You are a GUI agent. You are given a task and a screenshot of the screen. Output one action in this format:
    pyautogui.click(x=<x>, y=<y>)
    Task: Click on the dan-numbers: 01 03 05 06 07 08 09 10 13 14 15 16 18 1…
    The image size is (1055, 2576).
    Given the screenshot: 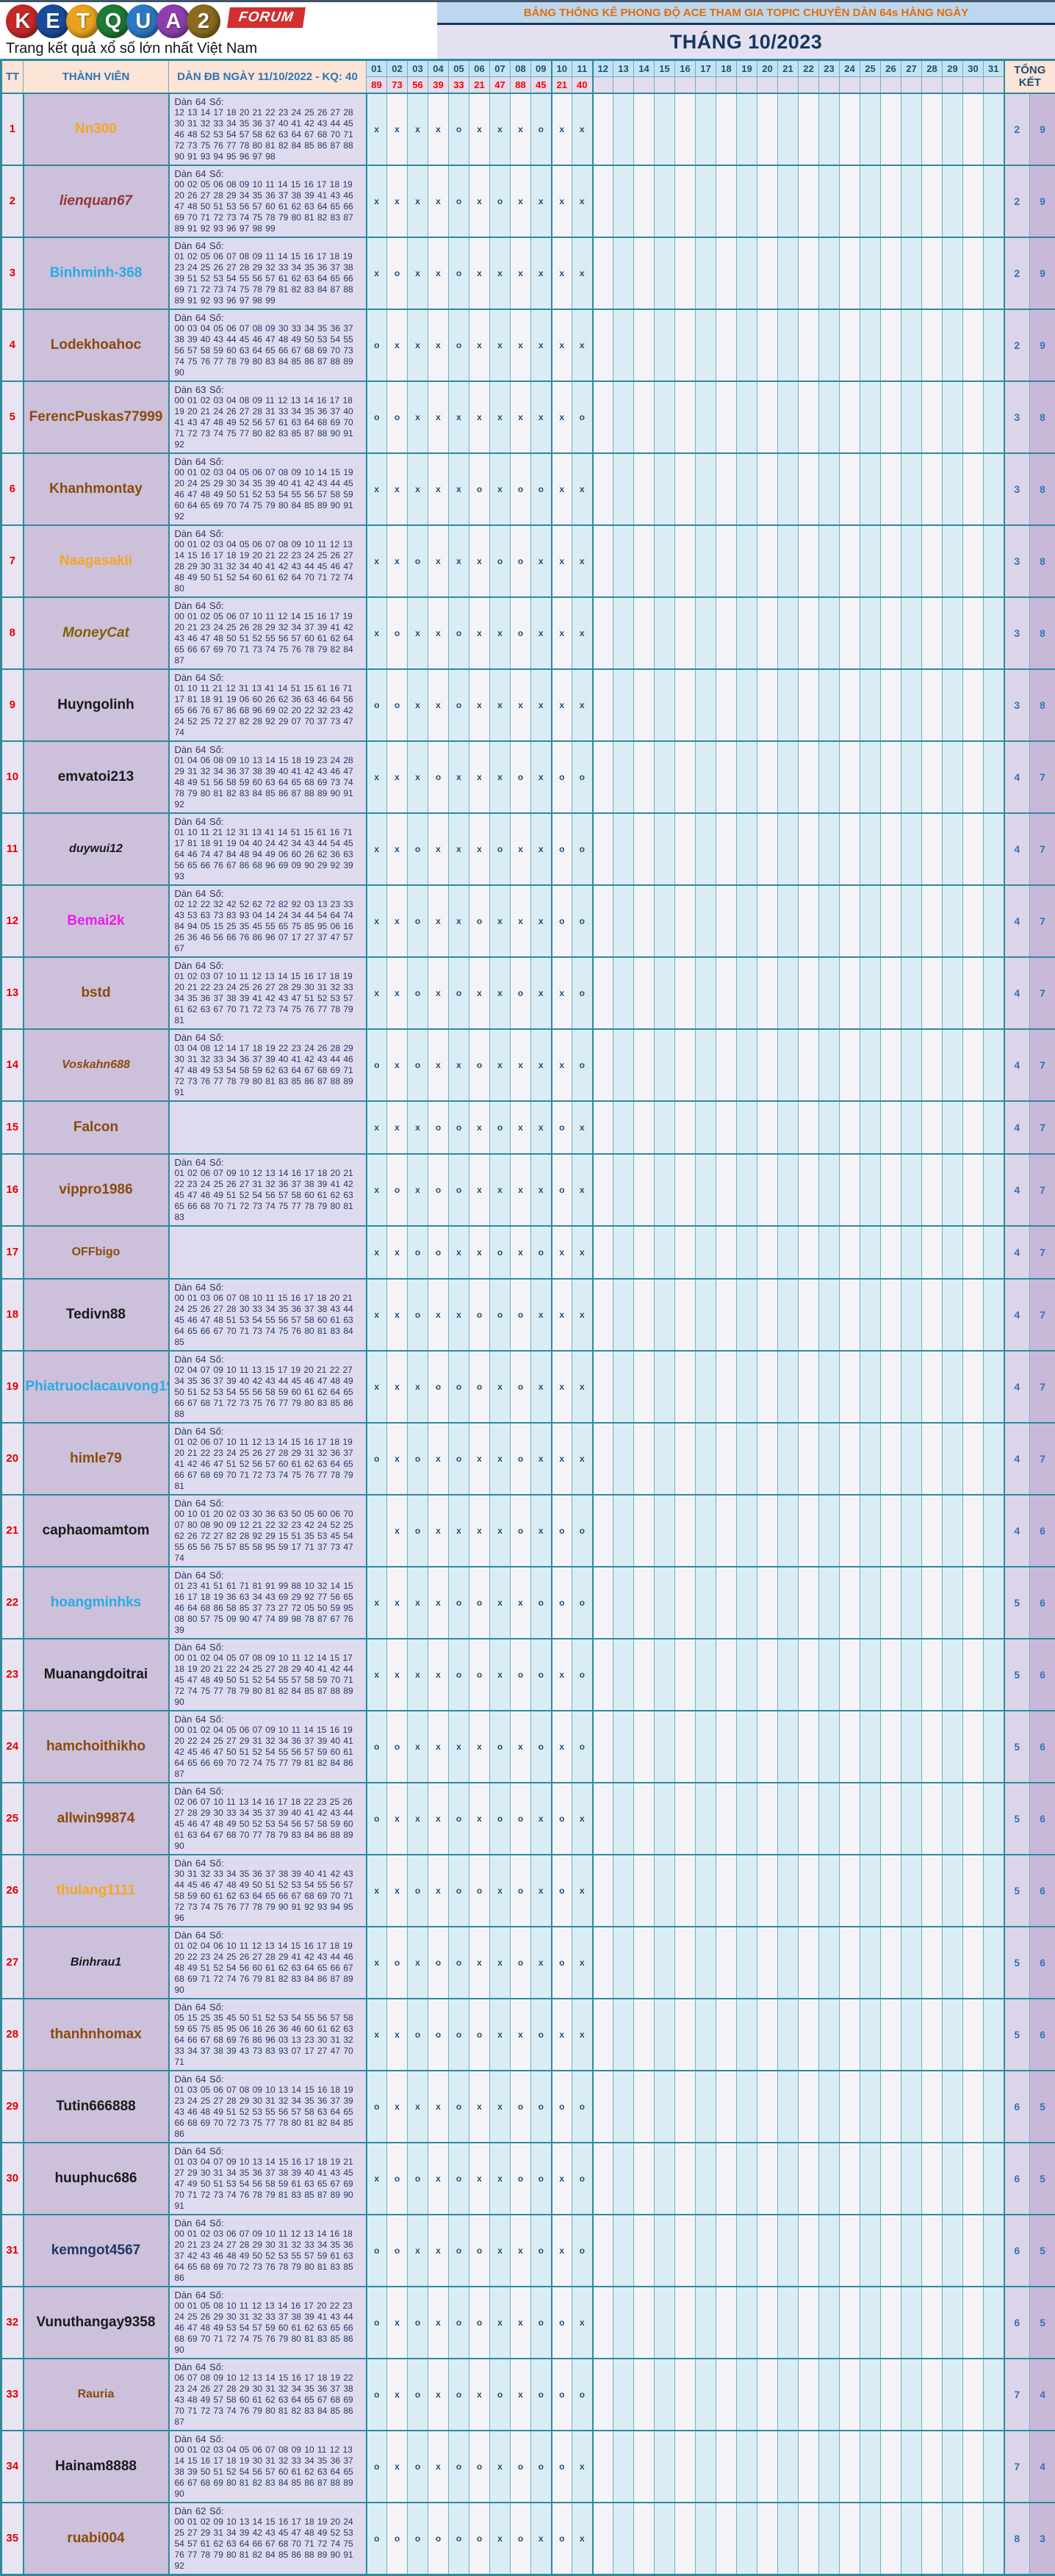 What is the action you would take?
    pyautogui.click(x=268, y=2112)
    